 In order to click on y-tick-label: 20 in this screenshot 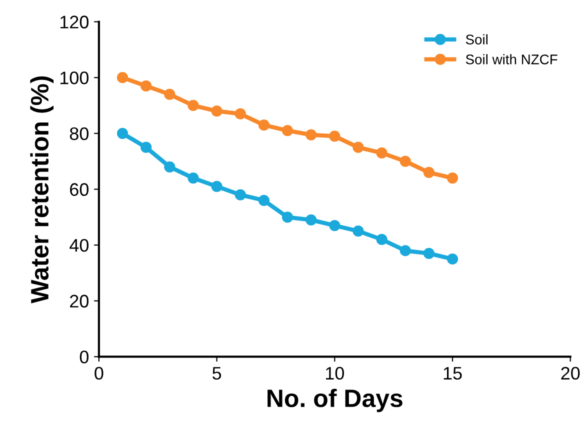, I will do `click(79, 301)`.